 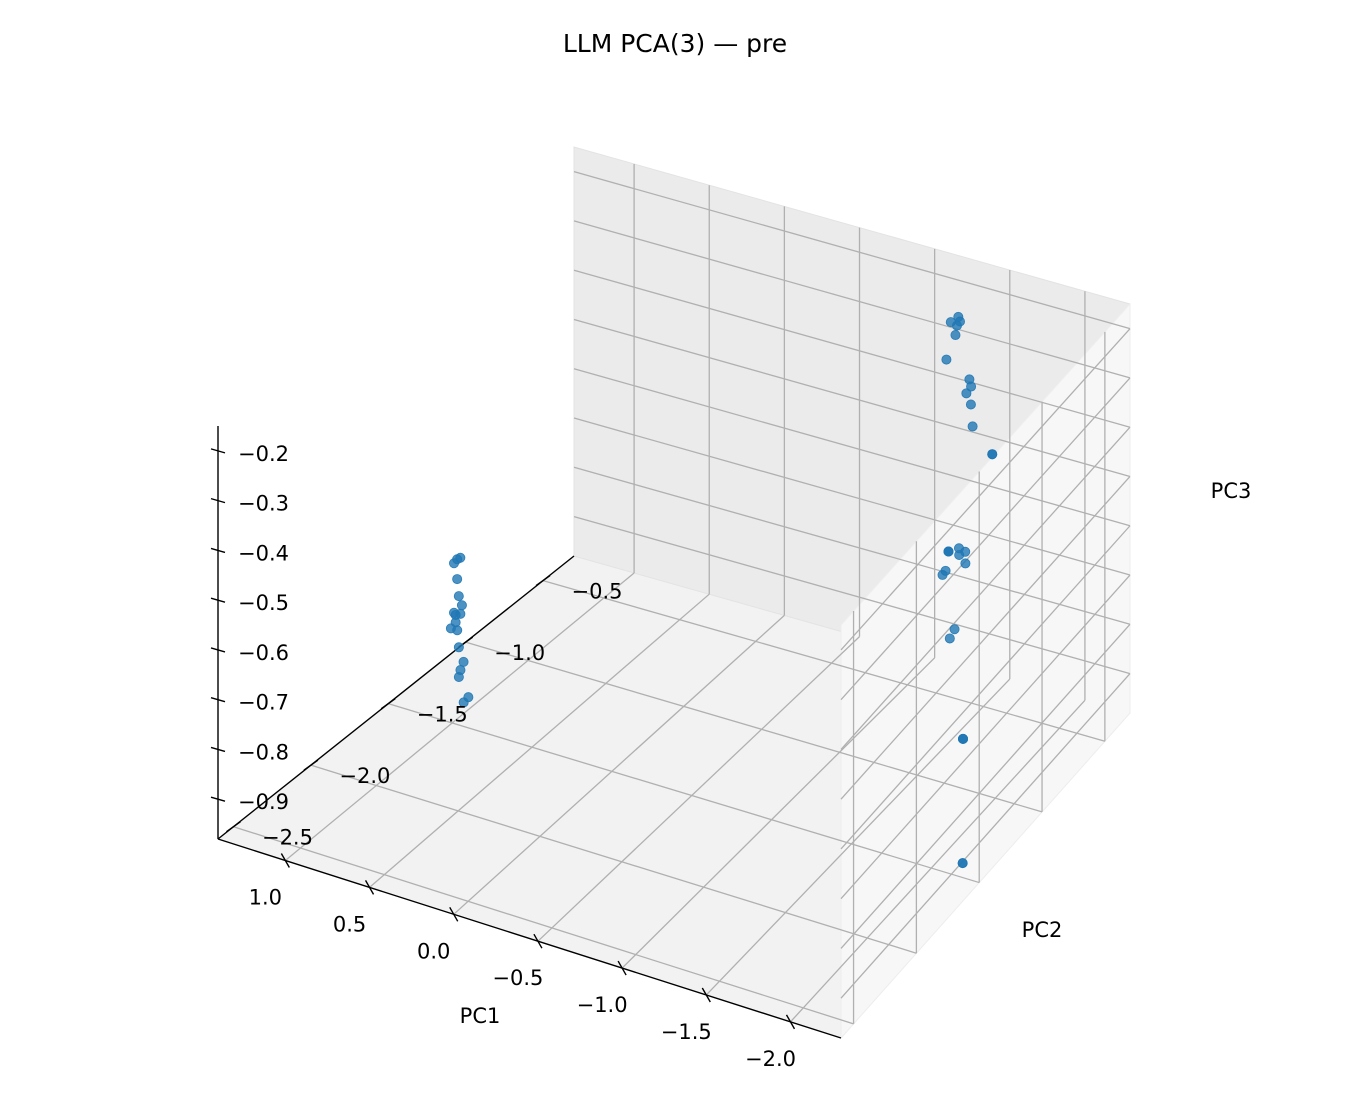 I want to click on left-pane, so click(x=985, y=671).